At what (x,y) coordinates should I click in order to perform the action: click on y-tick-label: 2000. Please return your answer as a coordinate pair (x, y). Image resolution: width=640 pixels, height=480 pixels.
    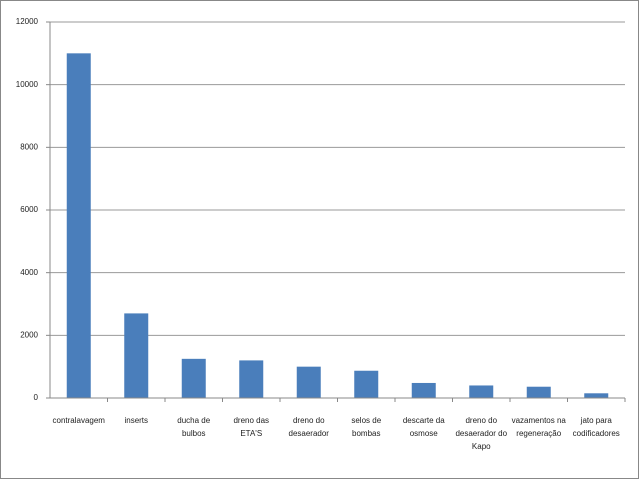
    Looking at the image, I should click on (29, 334).